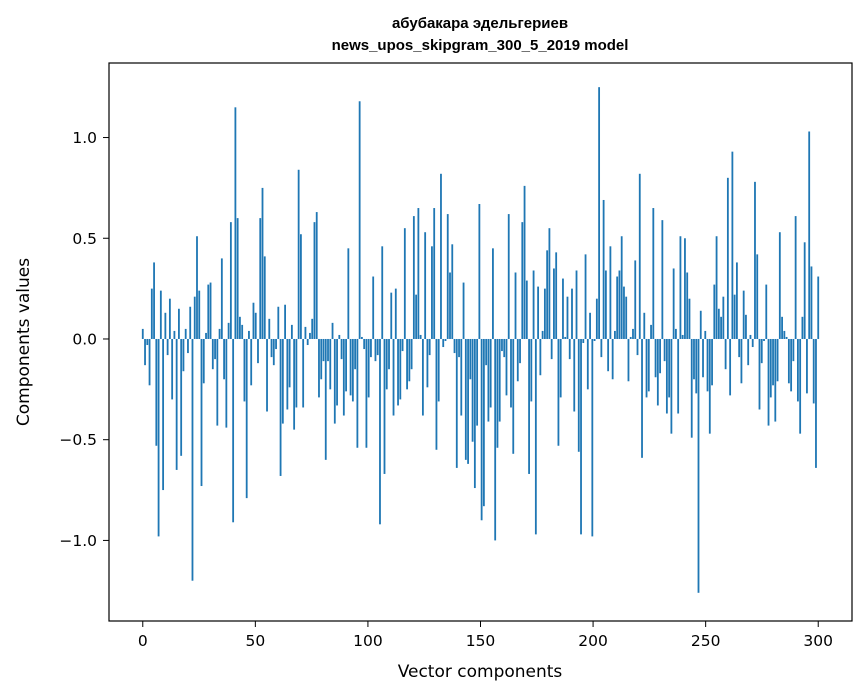 The image size is (867, 696). Describe the element at coordinates (480, 45) in the screenshot. I see `chart-subtitle: news_upos_skipgram_300_5_2019 model` at that location.